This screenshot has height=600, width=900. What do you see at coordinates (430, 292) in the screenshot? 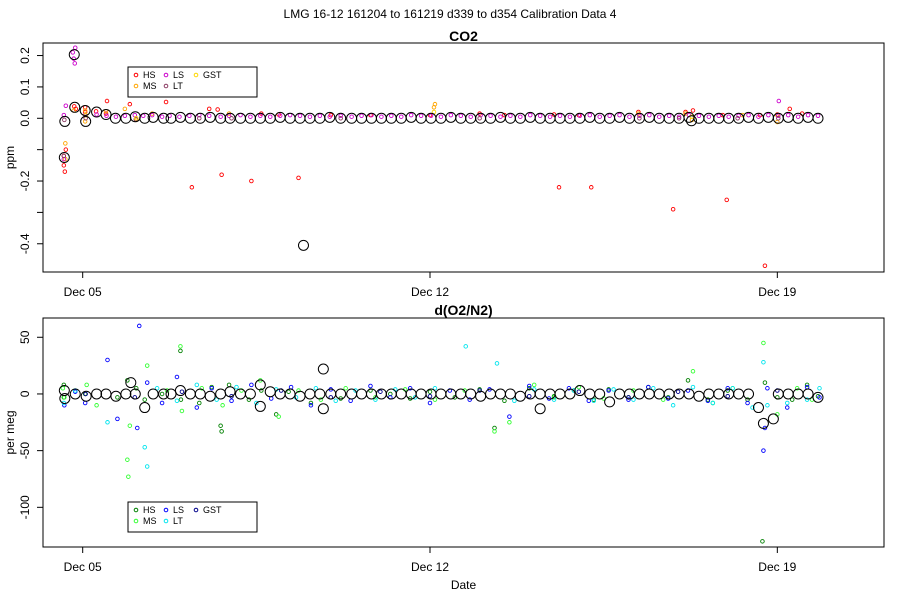
I see `x-tick-label: Dec 12` at bounding box center [430, 292].